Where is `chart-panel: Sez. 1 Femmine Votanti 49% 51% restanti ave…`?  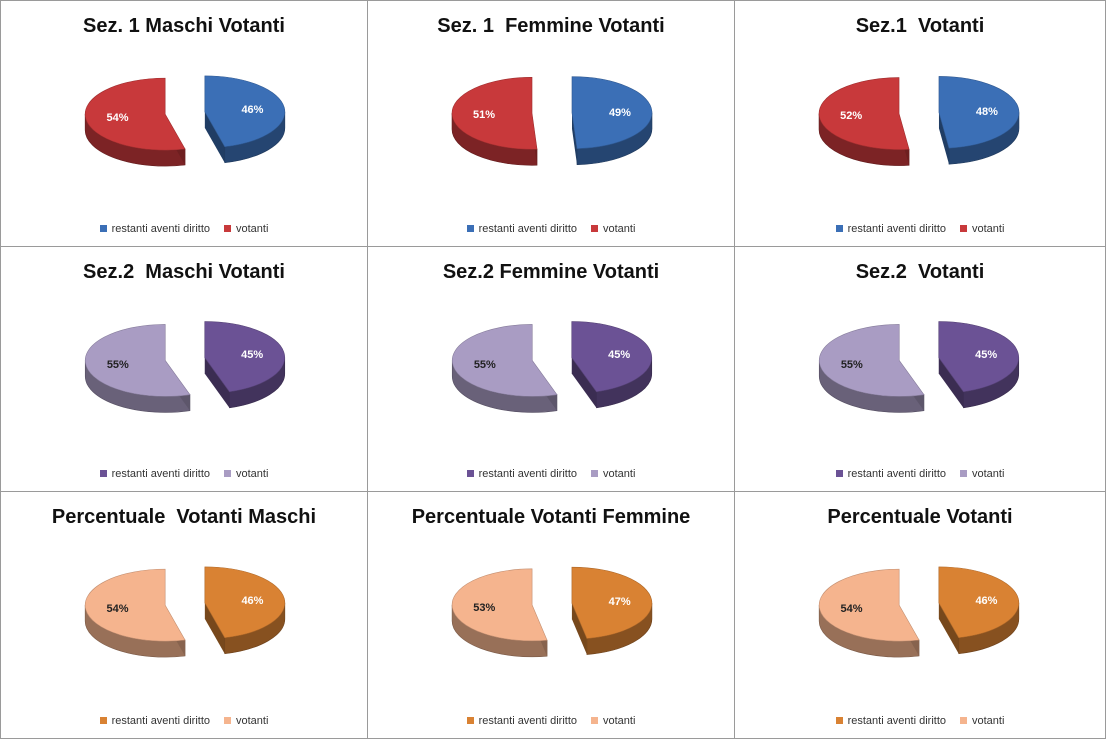
chart-panel: Sez. 1 Femmine Votanti 49% 51% restanti ave… is located at coordinates (551, 124).